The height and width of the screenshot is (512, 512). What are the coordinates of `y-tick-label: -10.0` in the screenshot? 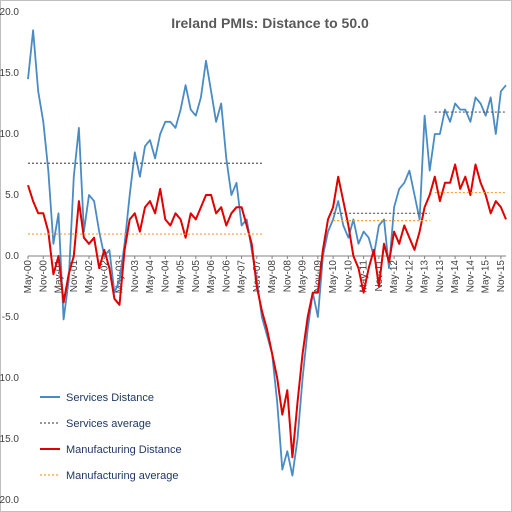 It's located at (9, 378).